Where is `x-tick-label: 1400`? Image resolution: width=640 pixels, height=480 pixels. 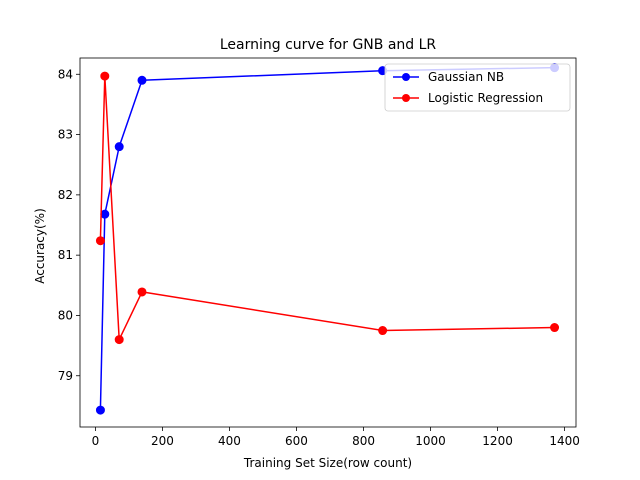
x-tick-label: 1400 is located at coordinates (564, 441).